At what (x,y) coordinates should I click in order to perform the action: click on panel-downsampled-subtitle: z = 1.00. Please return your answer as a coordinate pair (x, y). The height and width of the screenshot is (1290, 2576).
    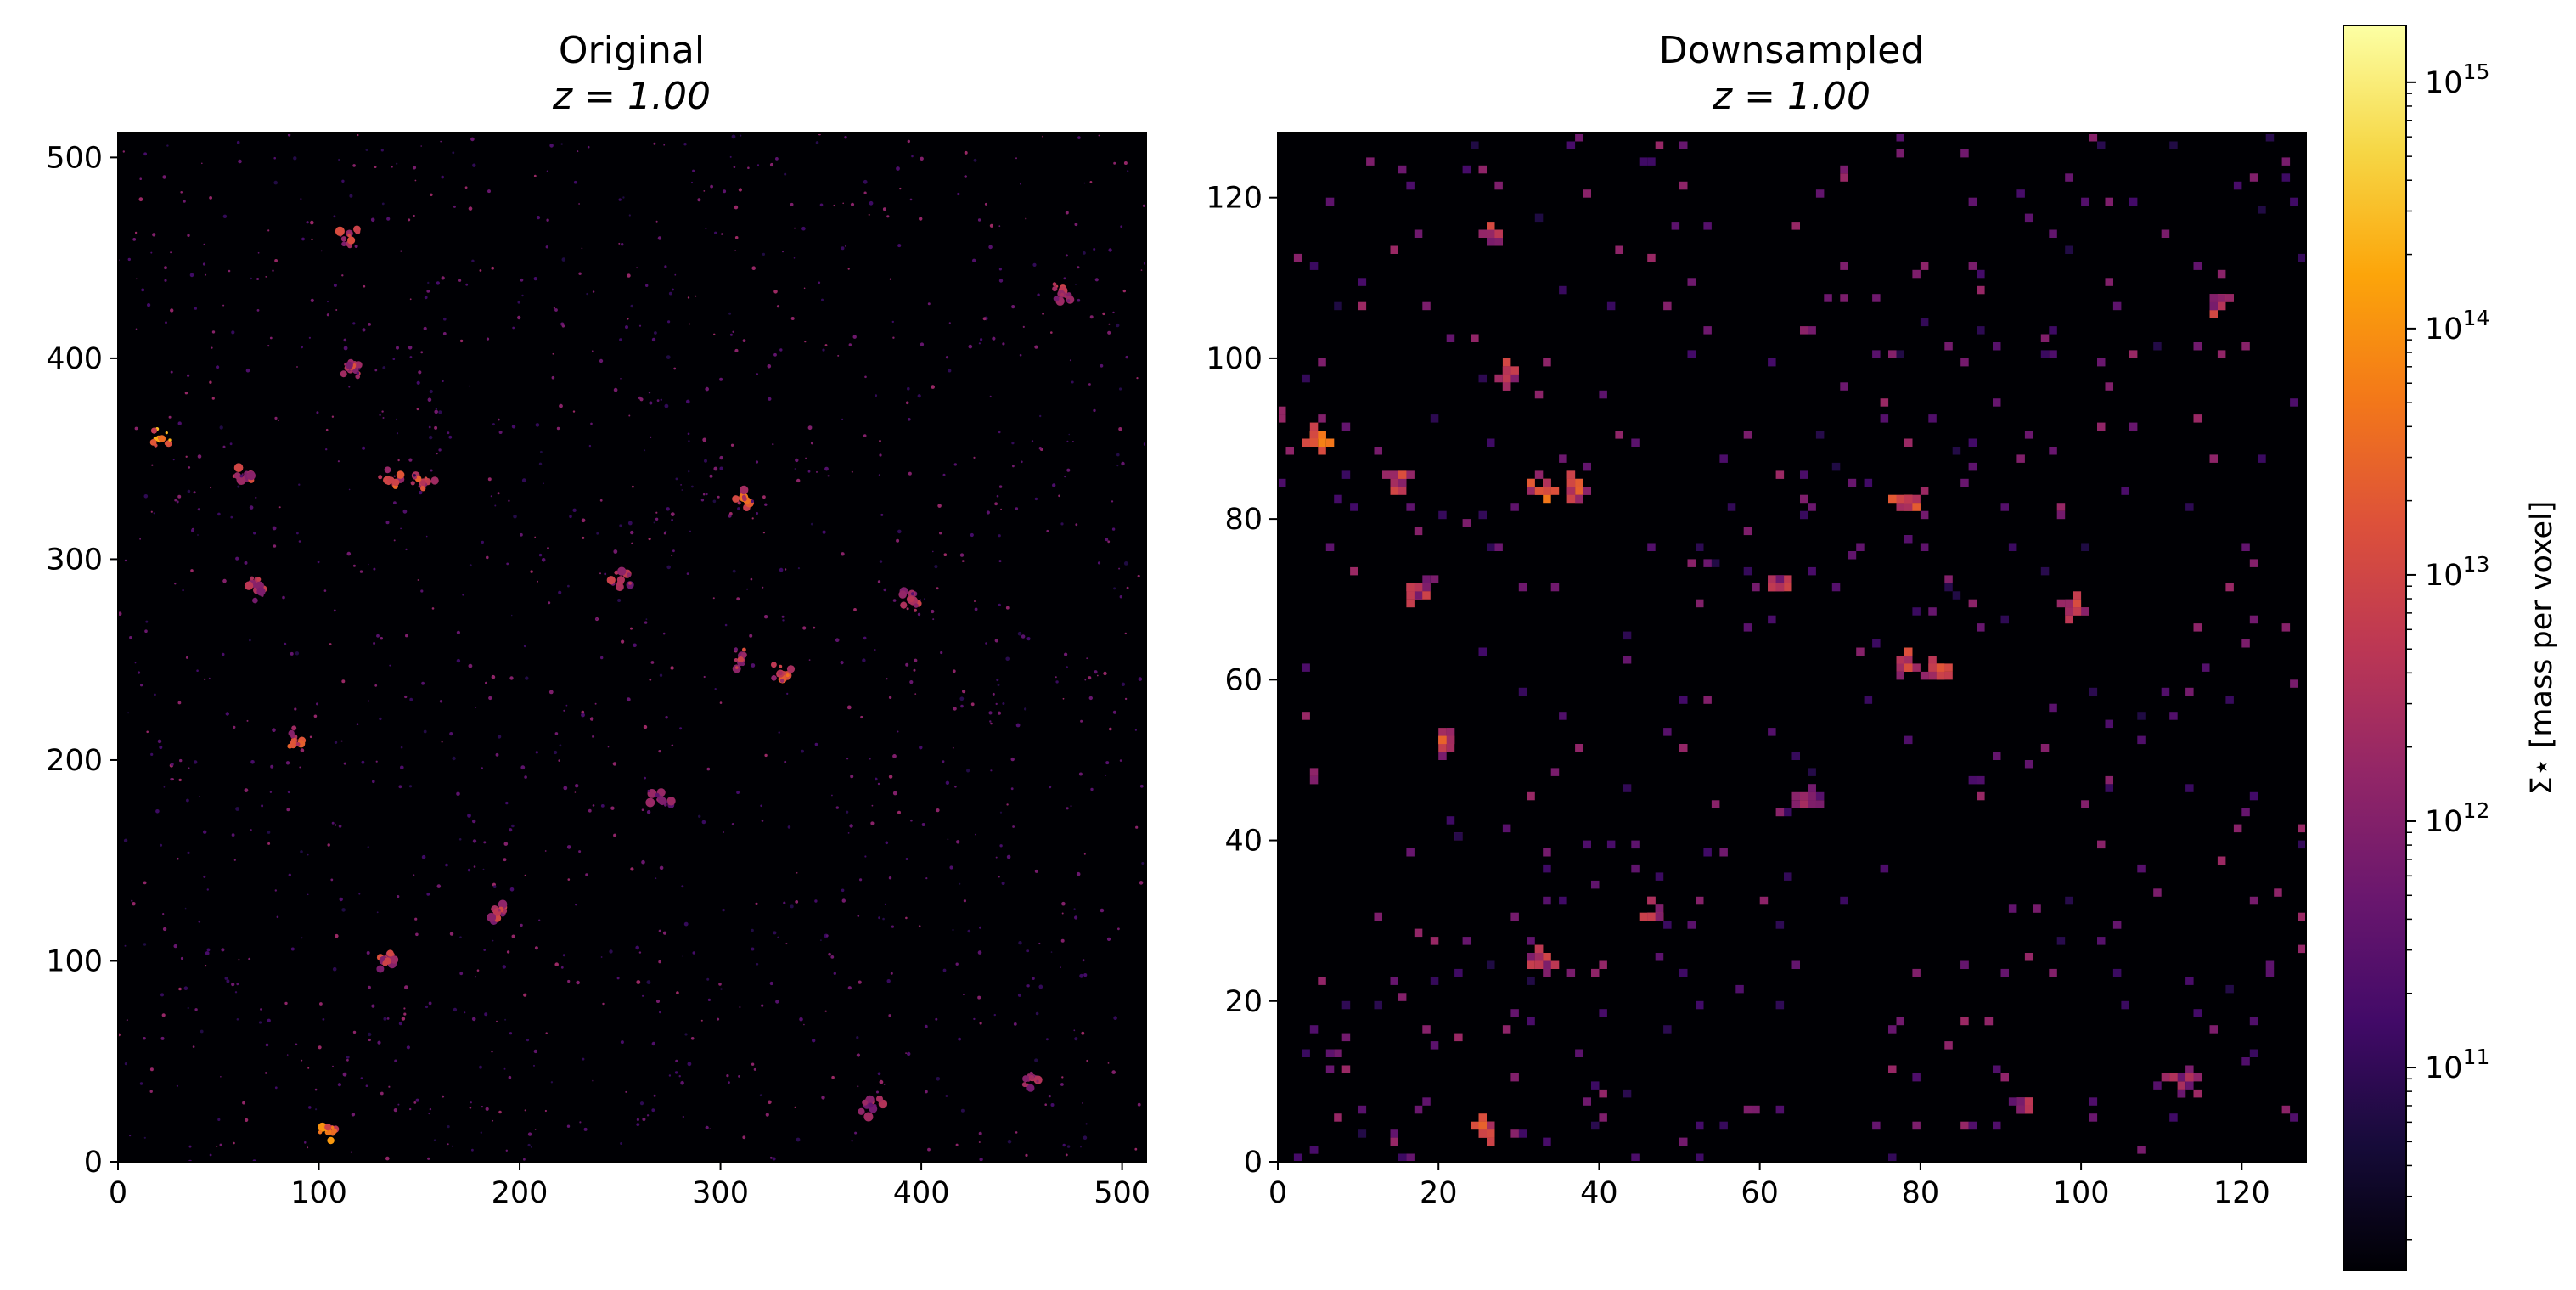
    Looking at the image, I should click on (1791, 96).